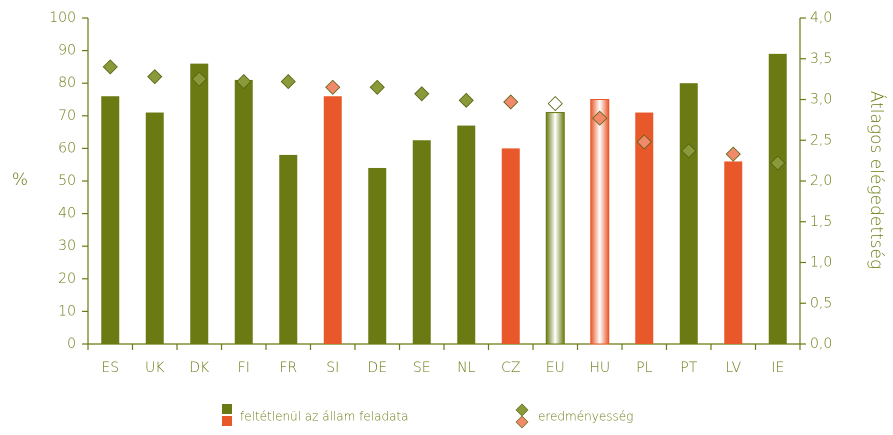 The image size is (893, 435). Describe the element at coordinates (821, 140) in the screenshot. I see `y2-tick-label: 2,5` at that location.